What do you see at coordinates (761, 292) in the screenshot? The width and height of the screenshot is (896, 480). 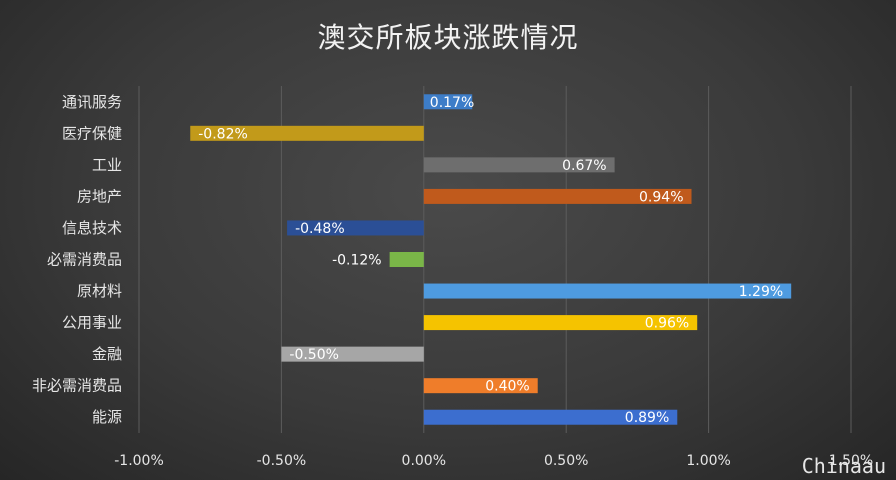 I see `data-label: 1.29%` at bounding box center [761, 292].